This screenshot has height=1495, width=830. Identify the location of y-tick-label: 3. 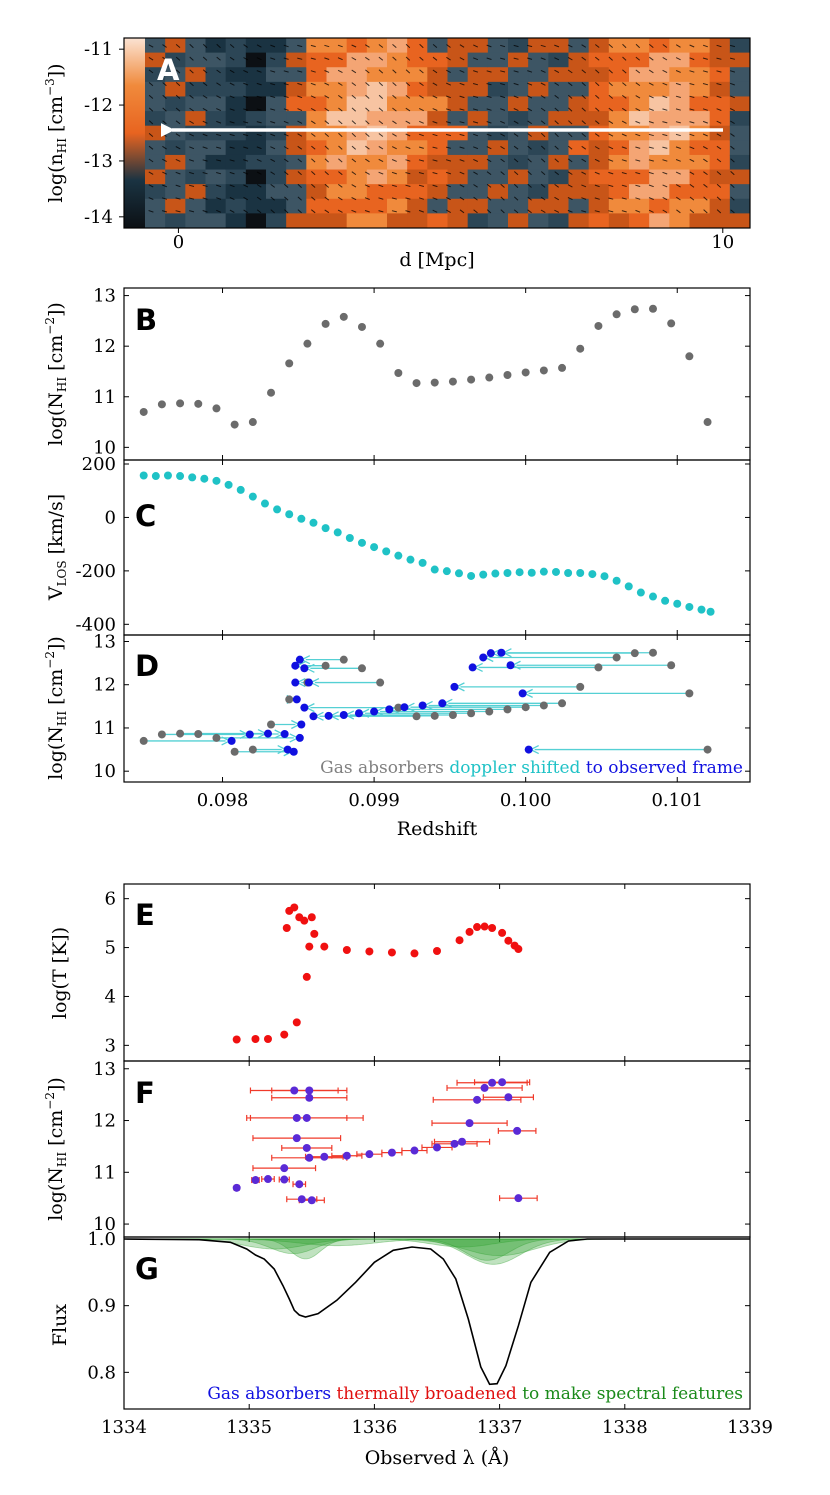
(110, 1045).